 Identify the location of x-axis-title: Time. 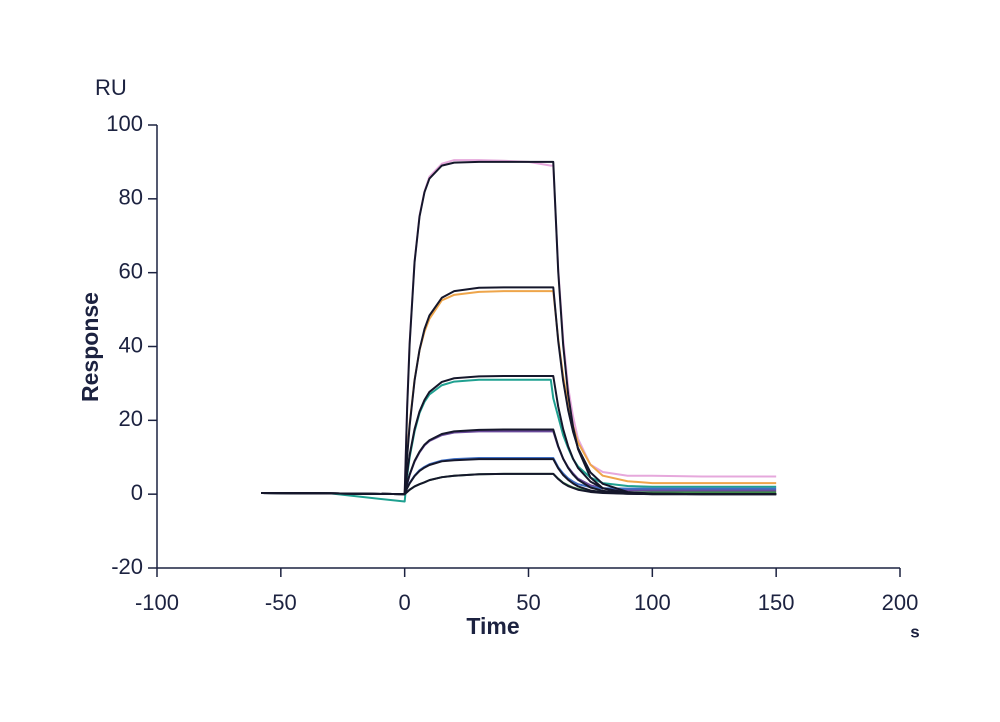
(492, 626).